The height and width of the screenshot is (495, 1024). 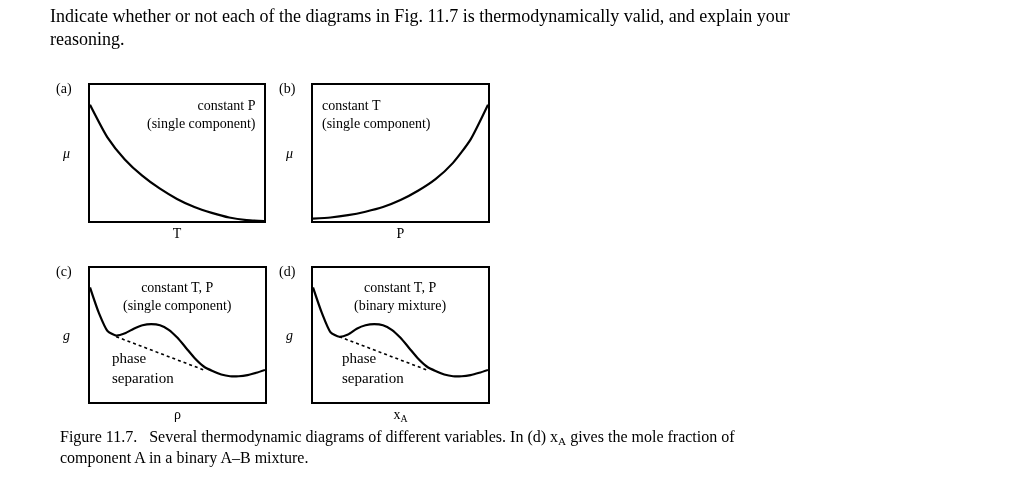 What do you see at coordinates (287, 272) in the screenshot?
I see `chart-title: (d)` at bounding box center [287, 272].